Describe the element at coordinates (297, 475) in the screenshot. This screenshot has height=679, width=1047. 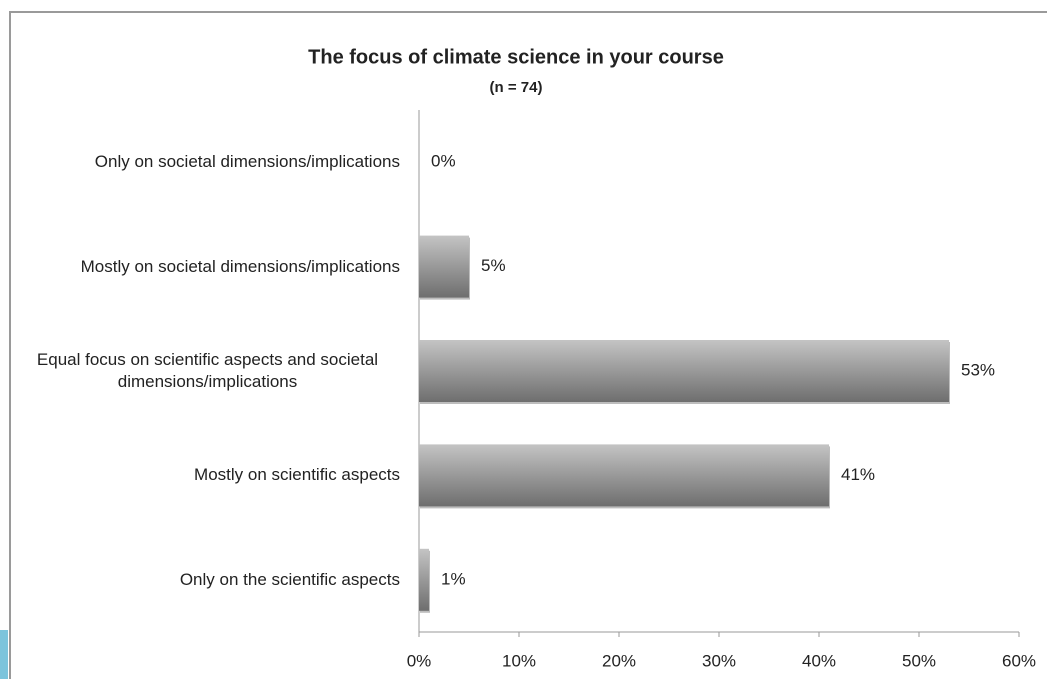
I see `y-tick-label: Mostly on scientific aspects` at that location.